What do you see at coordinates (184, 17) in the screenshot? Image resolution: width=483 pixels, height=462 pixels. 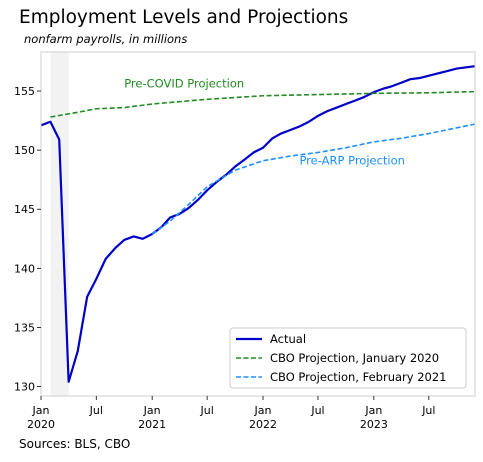 I see `chart-title: Employment Levels and Projections` at bounding box center [184, 17].